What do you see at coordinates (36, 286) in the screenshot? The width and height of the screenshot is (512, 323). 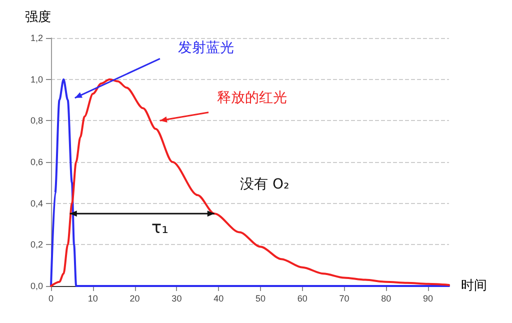 I see `y-tick-label: 0,0` at bounding box center [36, 286].